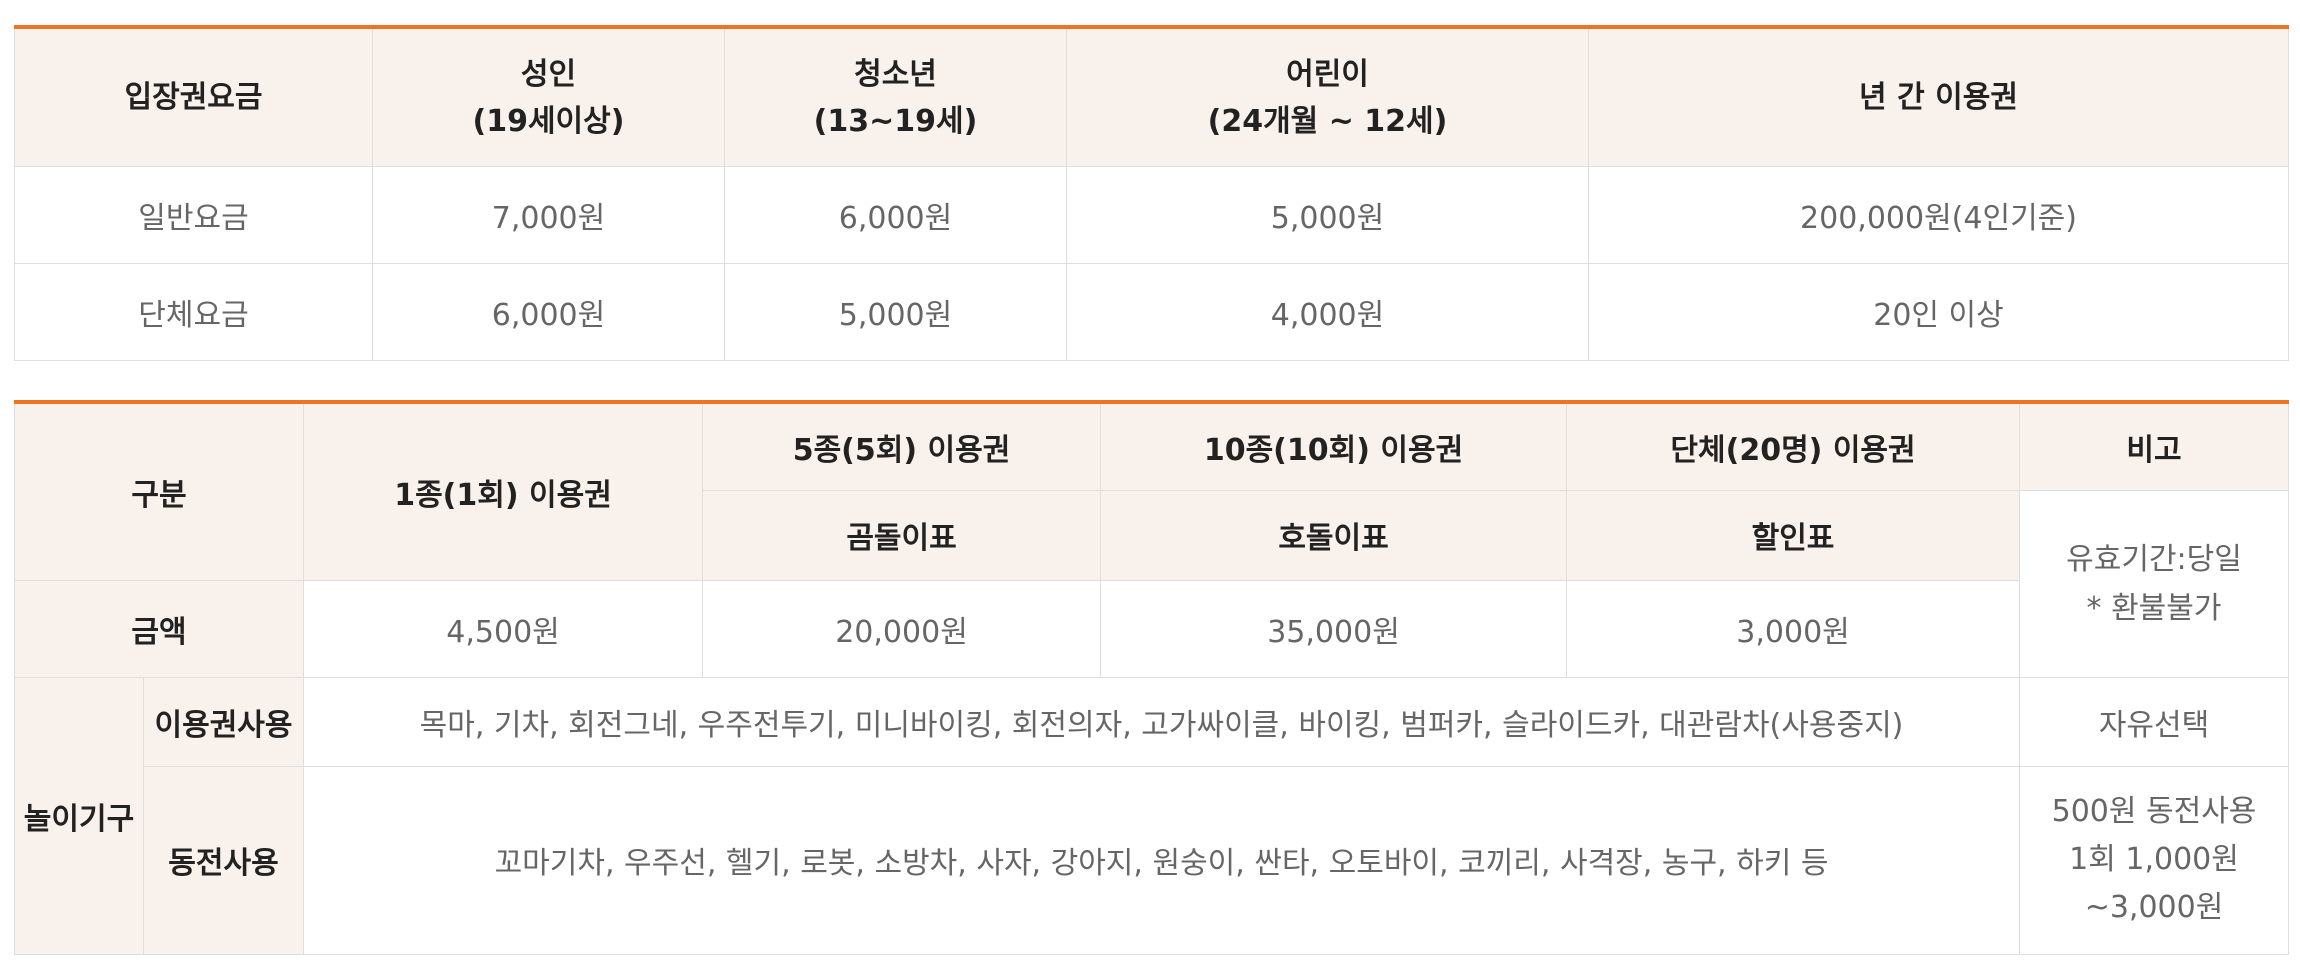  What do you see at coordinates (895, 312) in the screenshot?
I see `group-youth-price: 5,000원` at bounding box center [895, 312].